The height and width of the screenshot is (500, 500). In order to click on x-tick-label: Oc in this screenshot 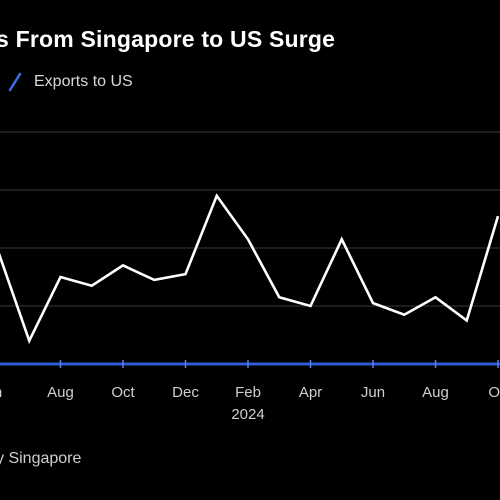, I will do `click(494, 392)`.